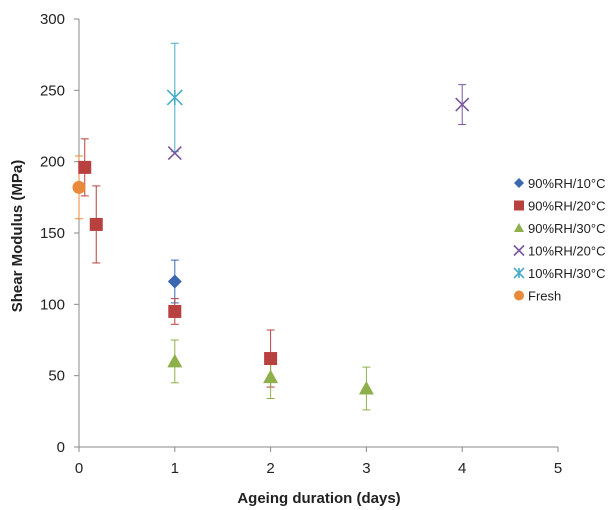 The image size is (614, 510). I want to click on legend-item-90-rh-30-c: 90%RH/30°C, so click(559, 228).